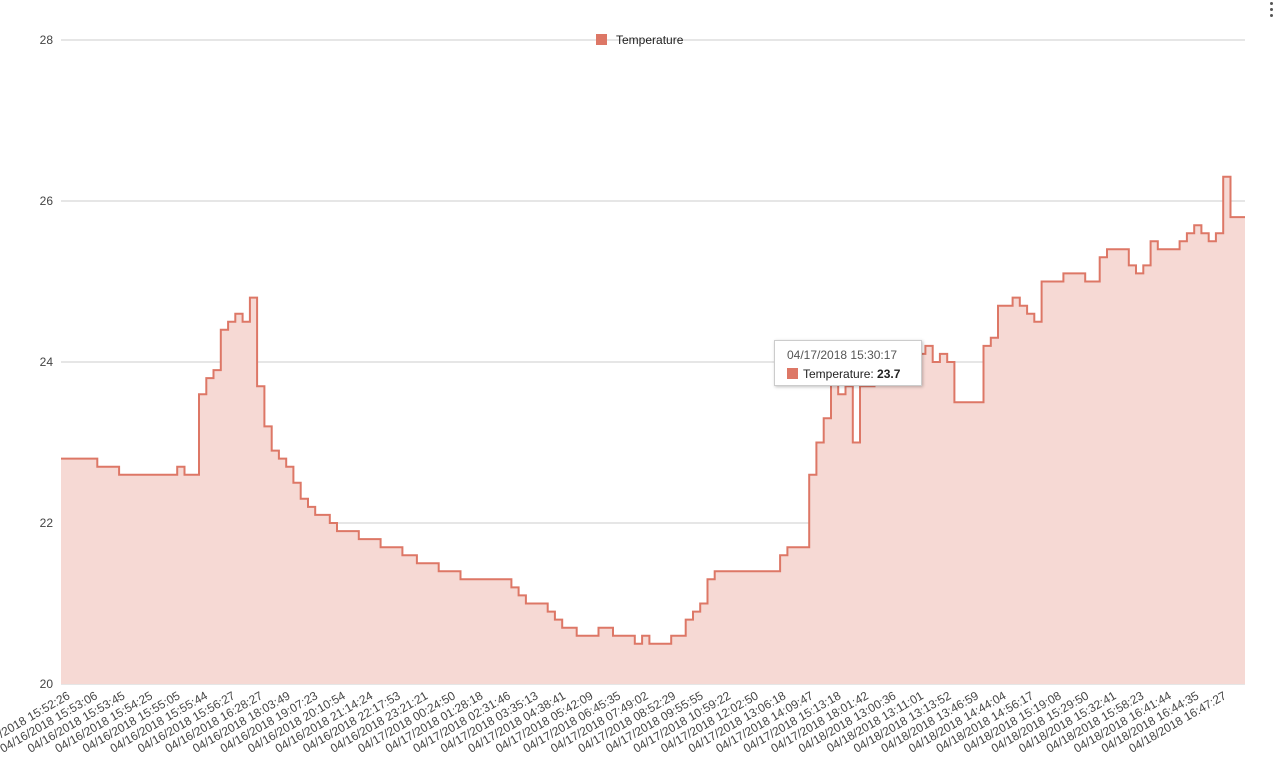 Image resolution: width=1279 pixels, height=779 pixels. I want to click on tooltip: 04/17/2018 15:30:17 Temperature: 23.7, so click(848, 363).